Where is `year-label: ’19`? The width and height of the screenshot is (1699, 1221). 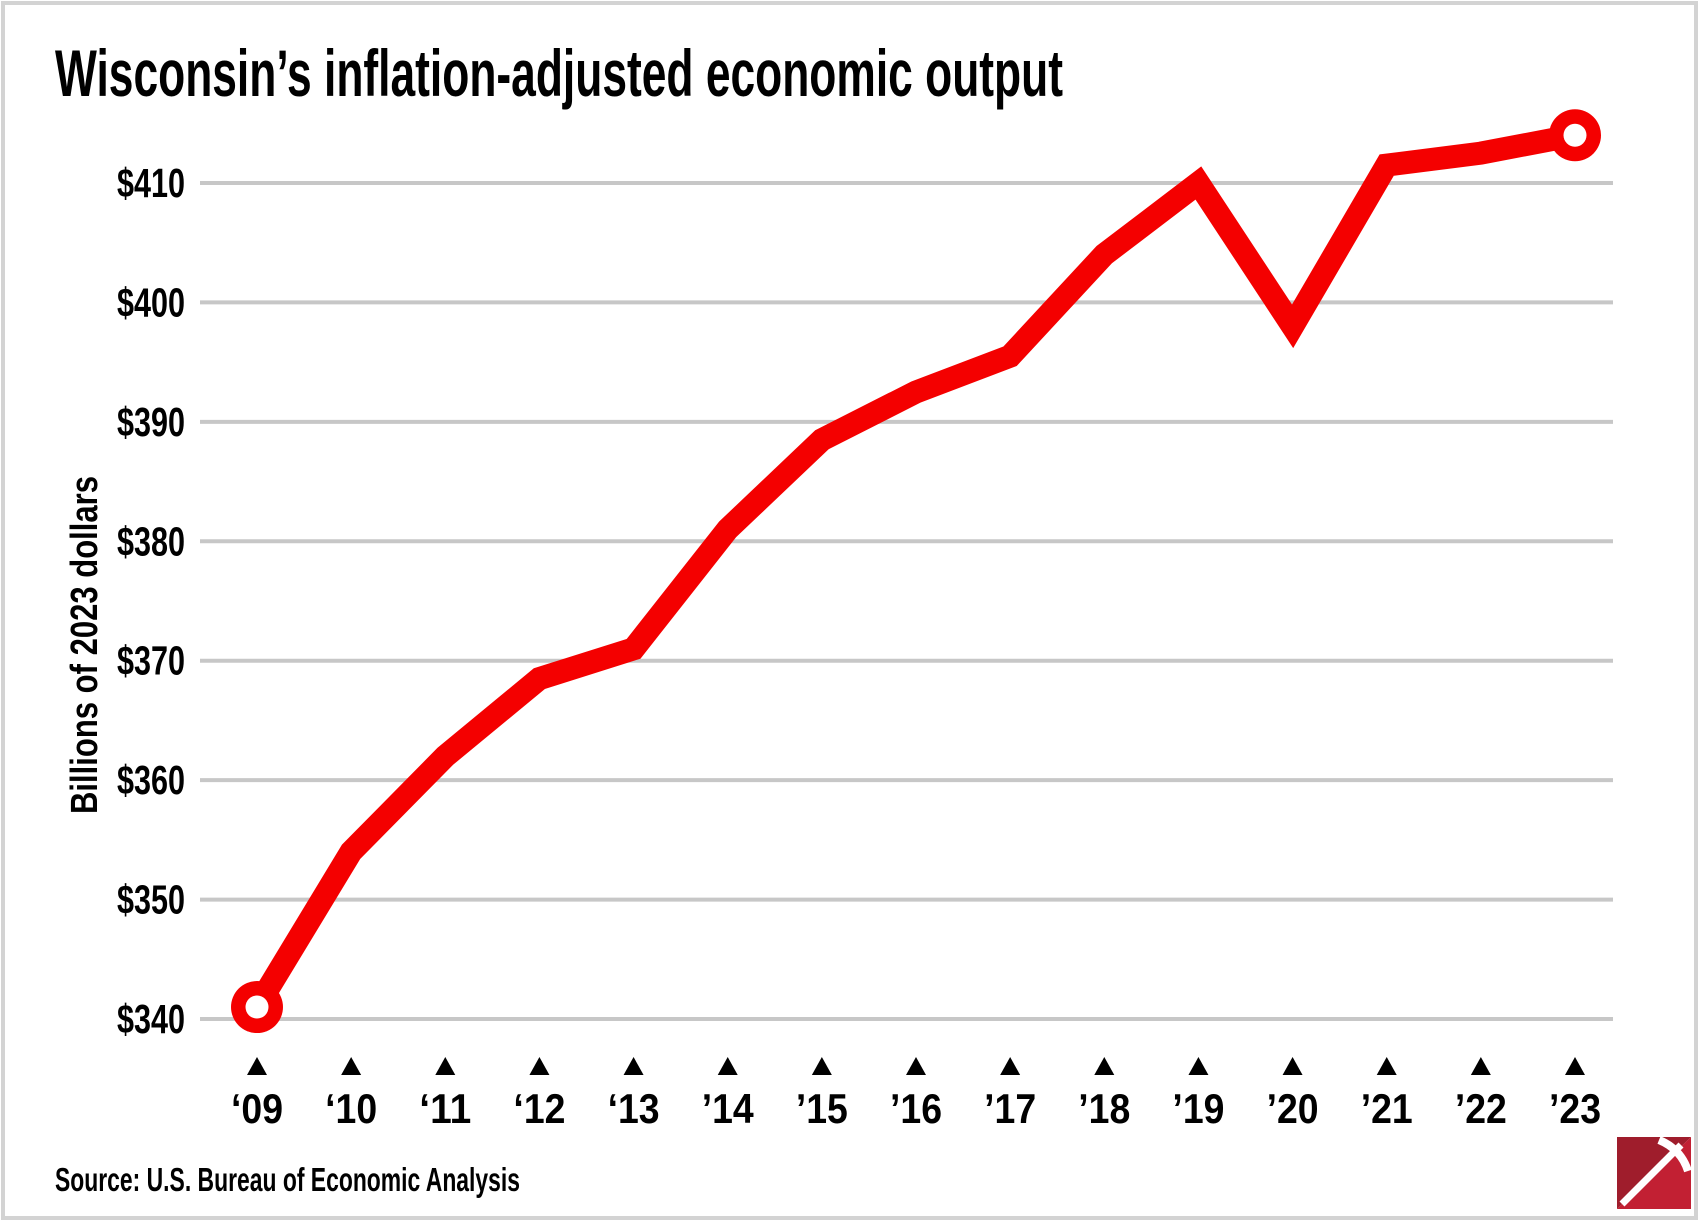
year-label: ’19 is located at coordinates (1198, 1108).